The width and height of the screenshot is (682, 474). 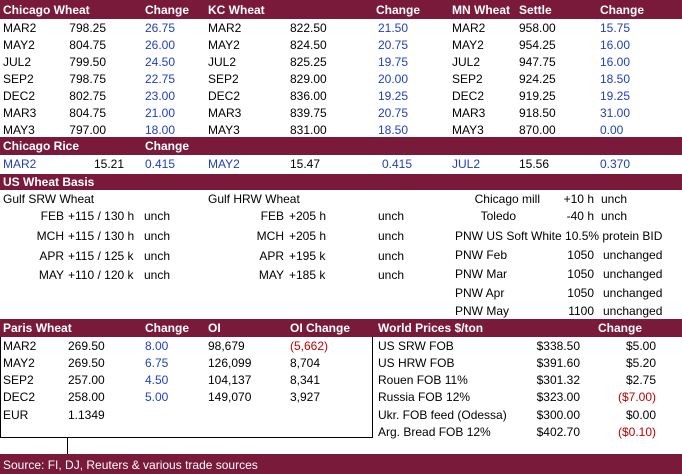 What do you see at coordinates (50, 236) in the screenshot?
I see `srw-month: MCH` at bounding box center [50, 236].